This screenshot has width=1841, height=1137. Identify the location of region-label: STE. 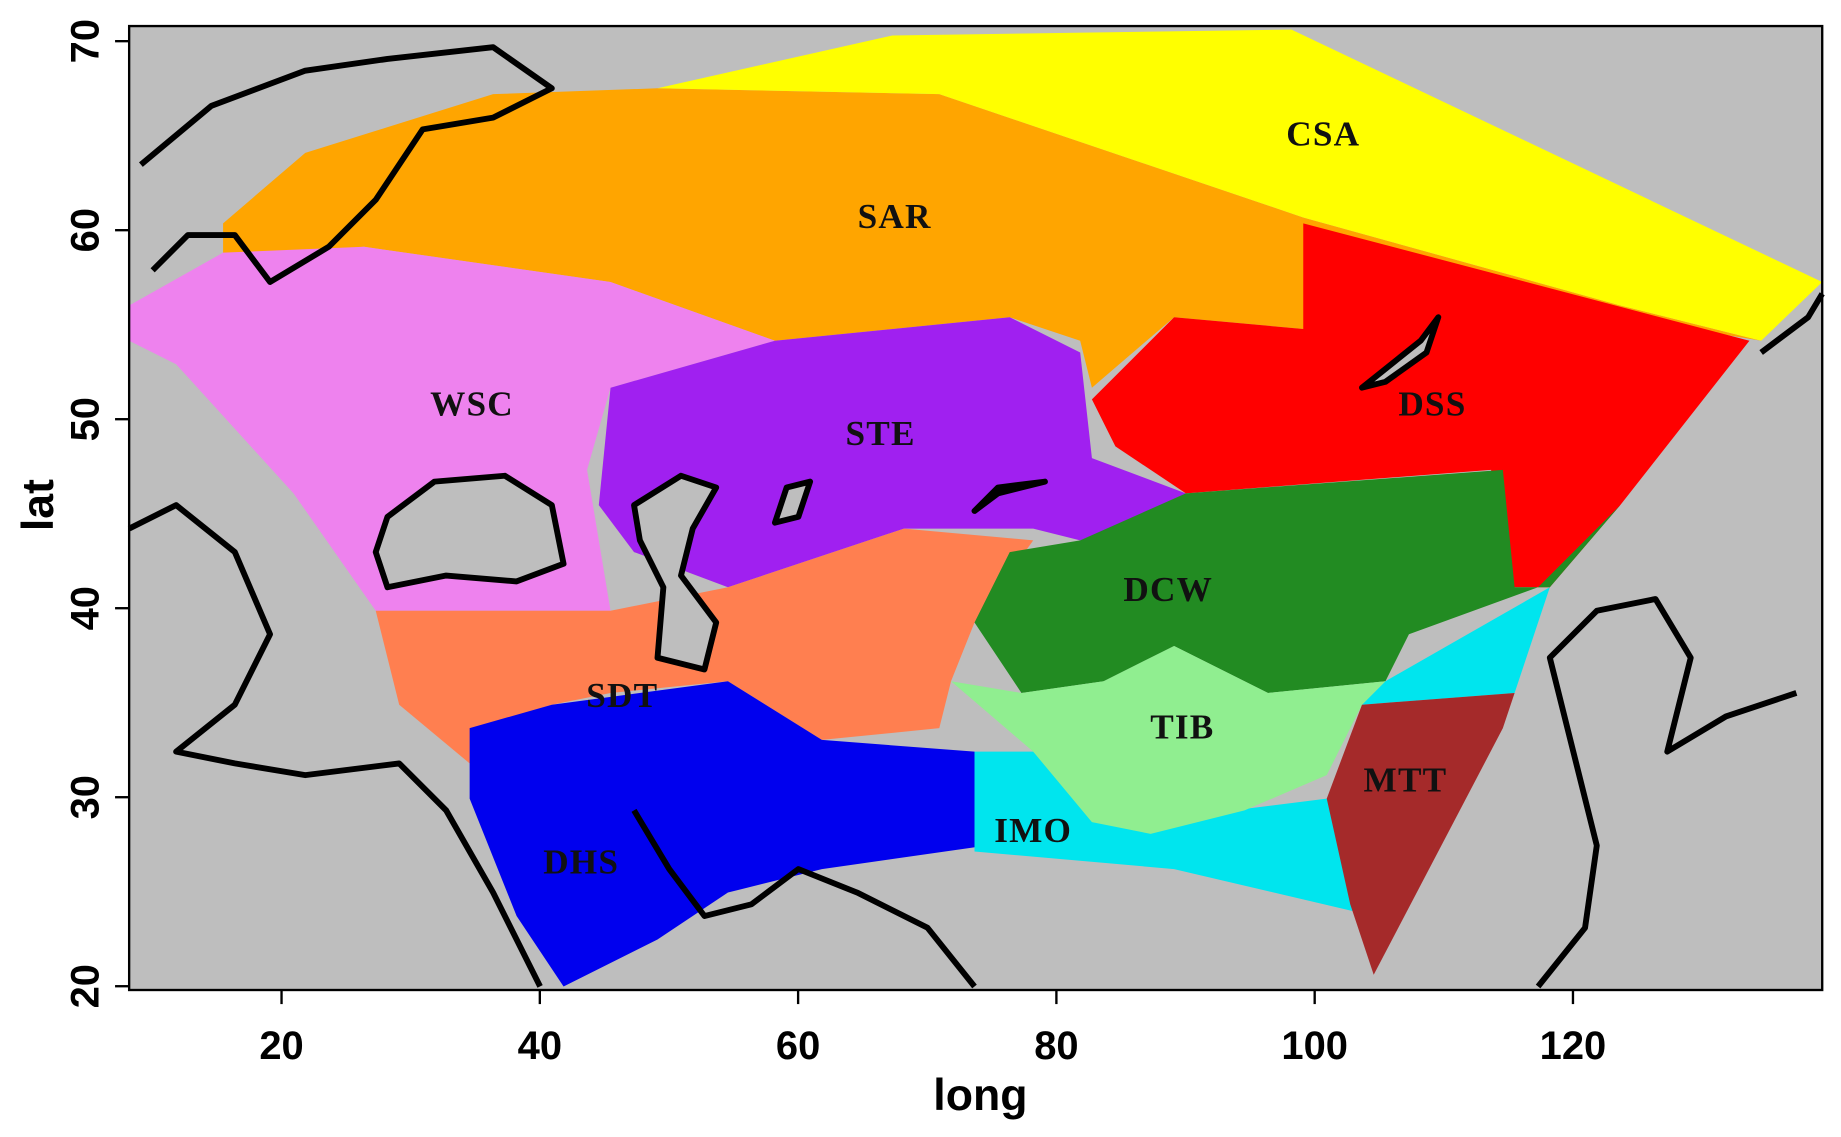
(881, 433).